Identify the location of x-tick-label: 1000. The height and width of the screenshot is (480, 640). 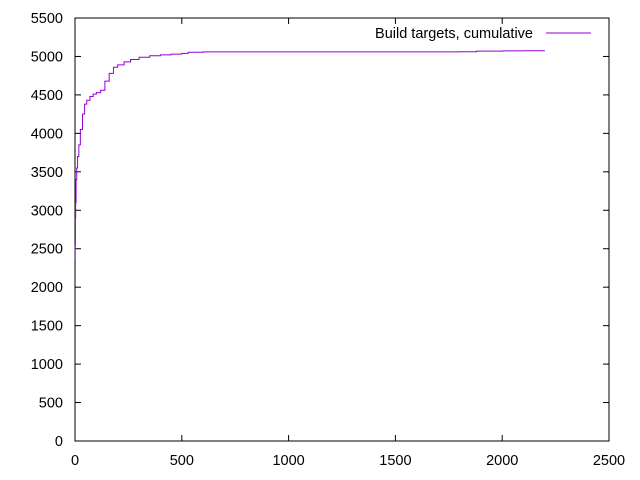
(288, 461).